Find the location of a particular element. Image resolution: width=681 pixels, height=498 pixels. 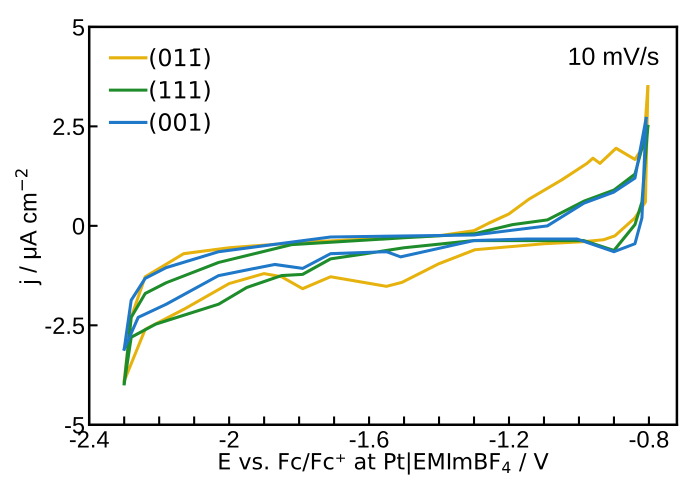

legend-label: (001) is located at coordinates (180, 123).